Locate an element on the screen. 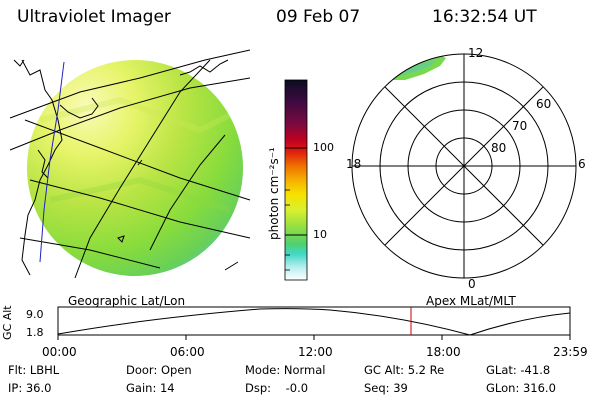  info-flt: Flt: LBHL is located at coordinates (34, 370).